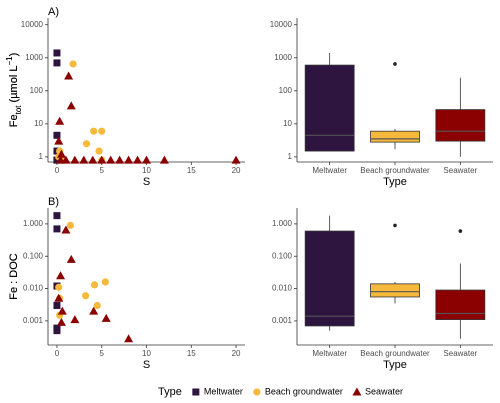 Image resolution: width=500 pixels, height=403 pixels. I want to click on panel-label: A), so click(53, 12).